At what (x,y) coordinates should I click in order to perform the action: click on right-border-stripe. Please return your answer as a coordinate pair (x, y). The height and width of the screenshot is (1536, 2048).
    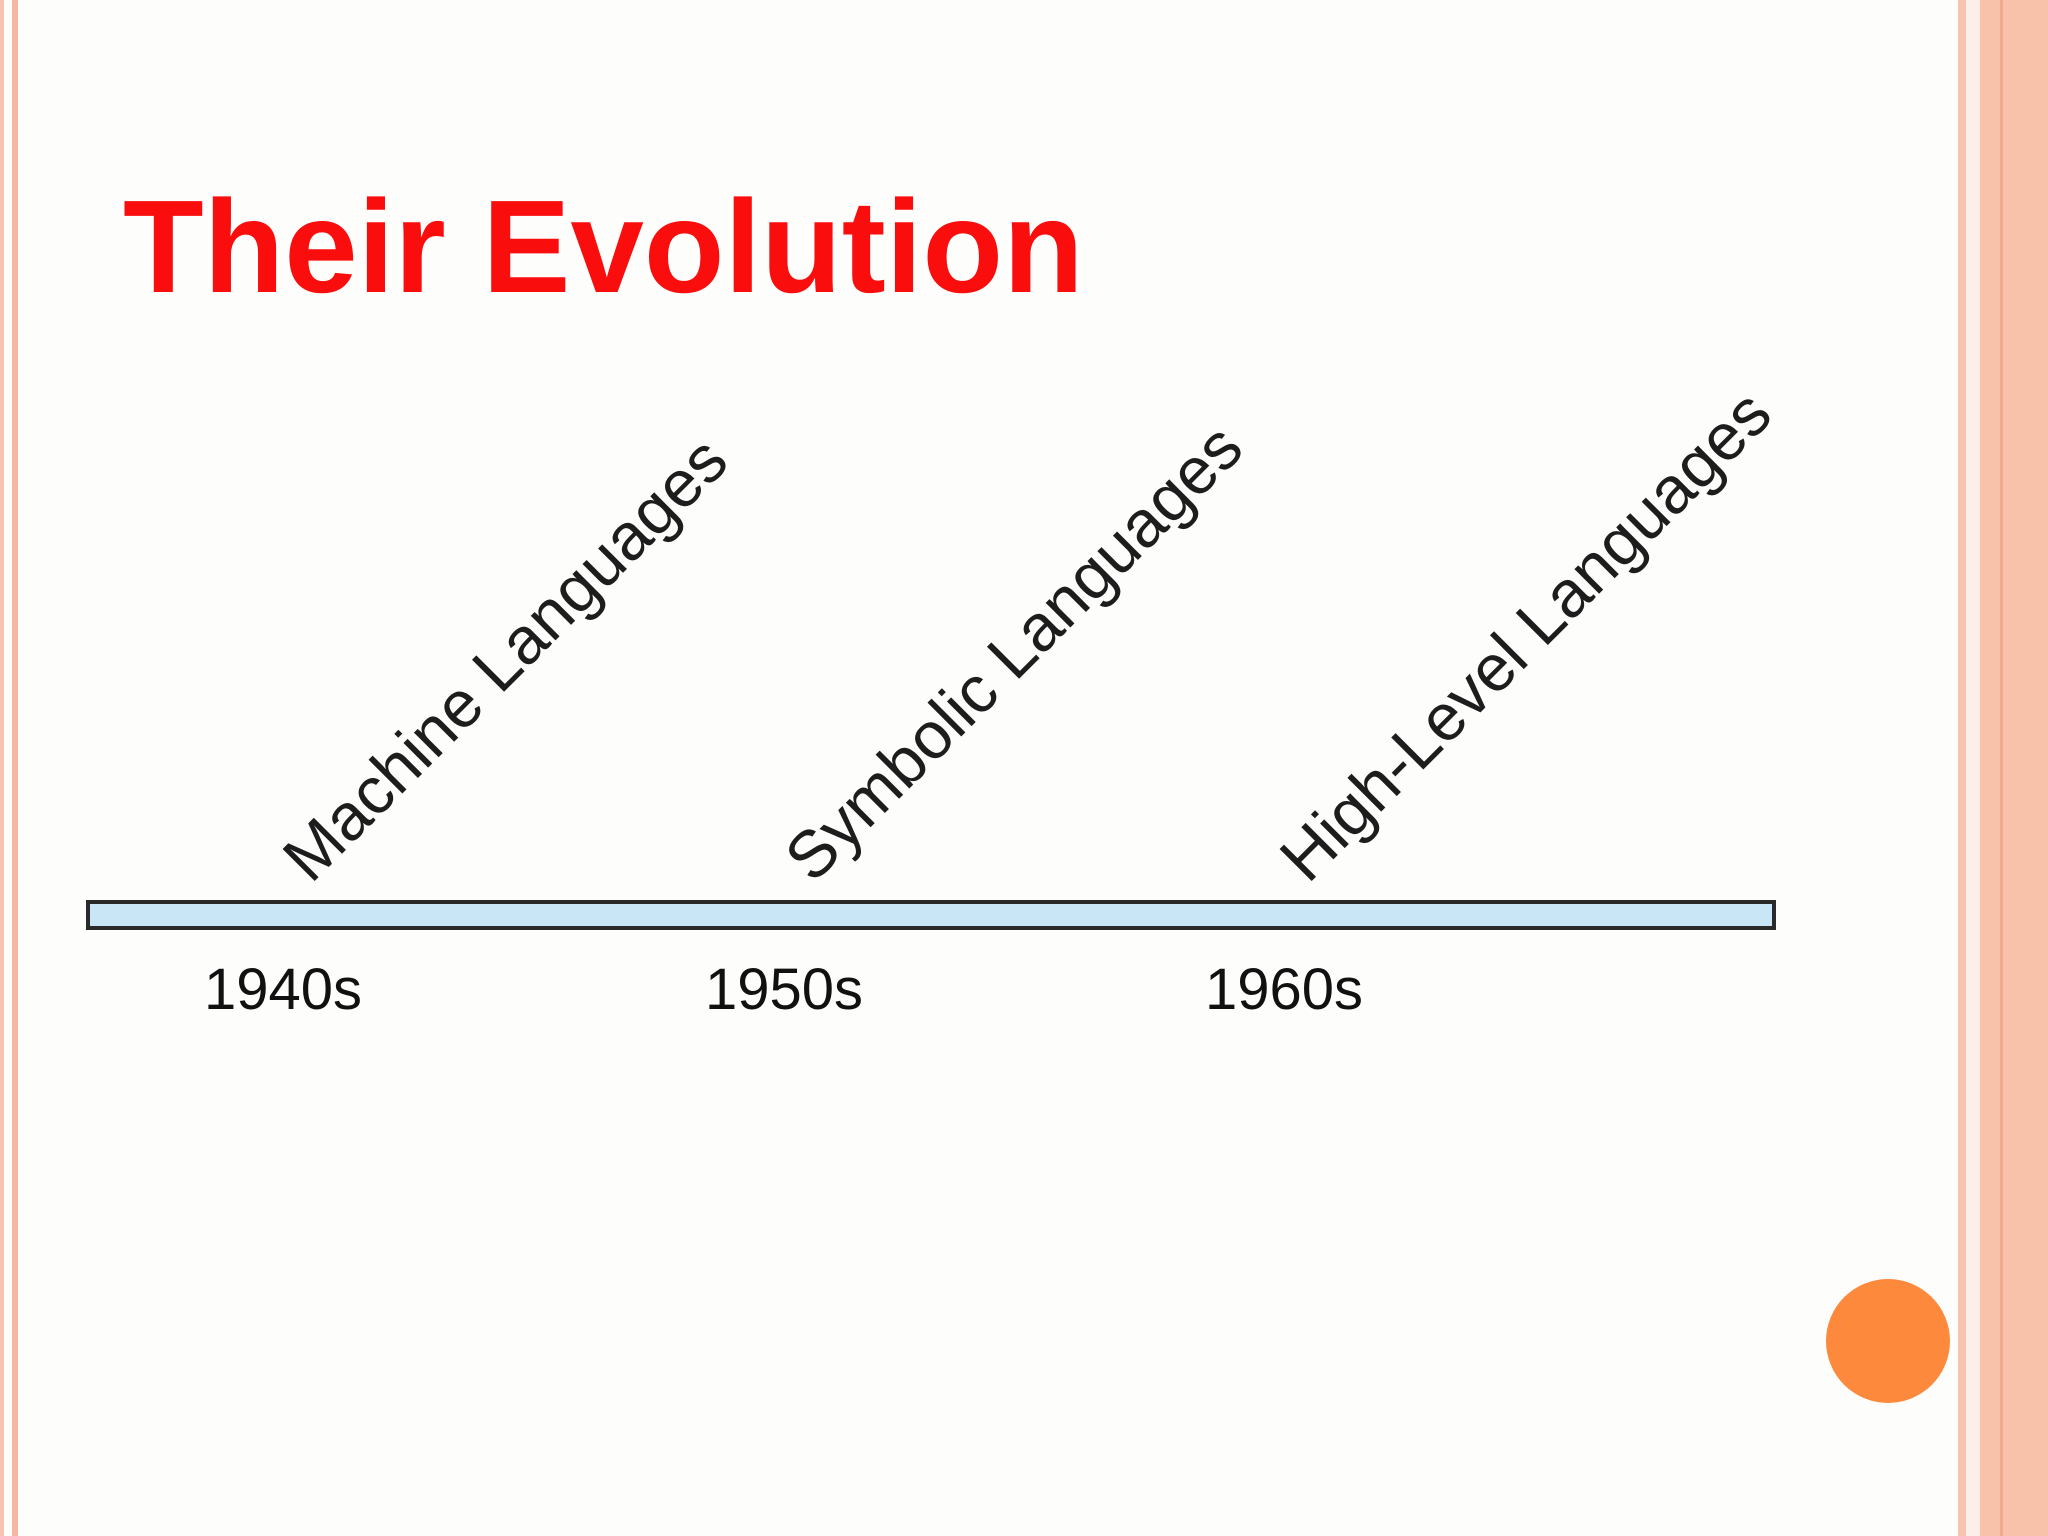
    Looking at the image, I should click on (1962, 768).